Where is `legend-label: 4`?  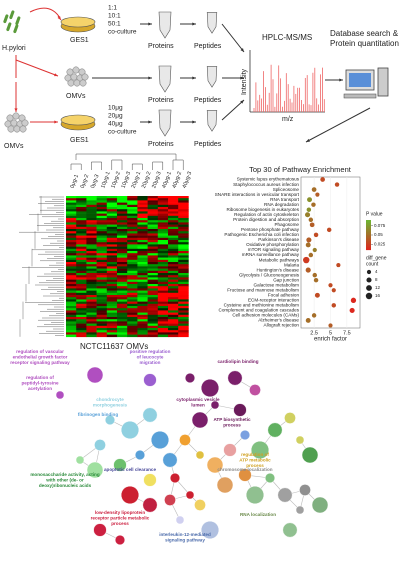
legend-label: 4 is located at coordinates (376, 271).